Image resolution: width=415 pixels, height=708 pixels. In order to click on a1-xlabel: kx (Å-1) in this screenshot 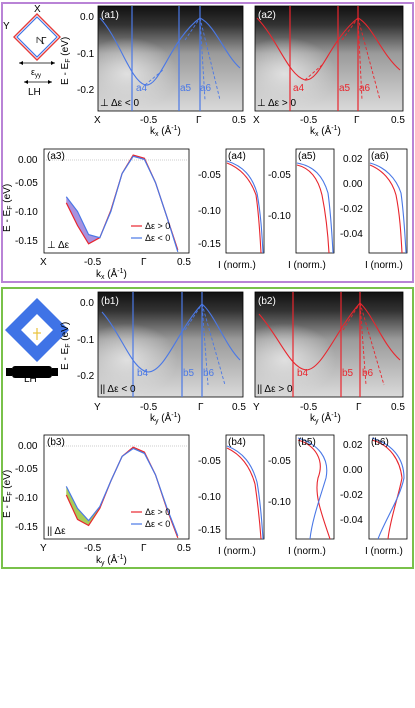, I will do `click(165, 131)`.